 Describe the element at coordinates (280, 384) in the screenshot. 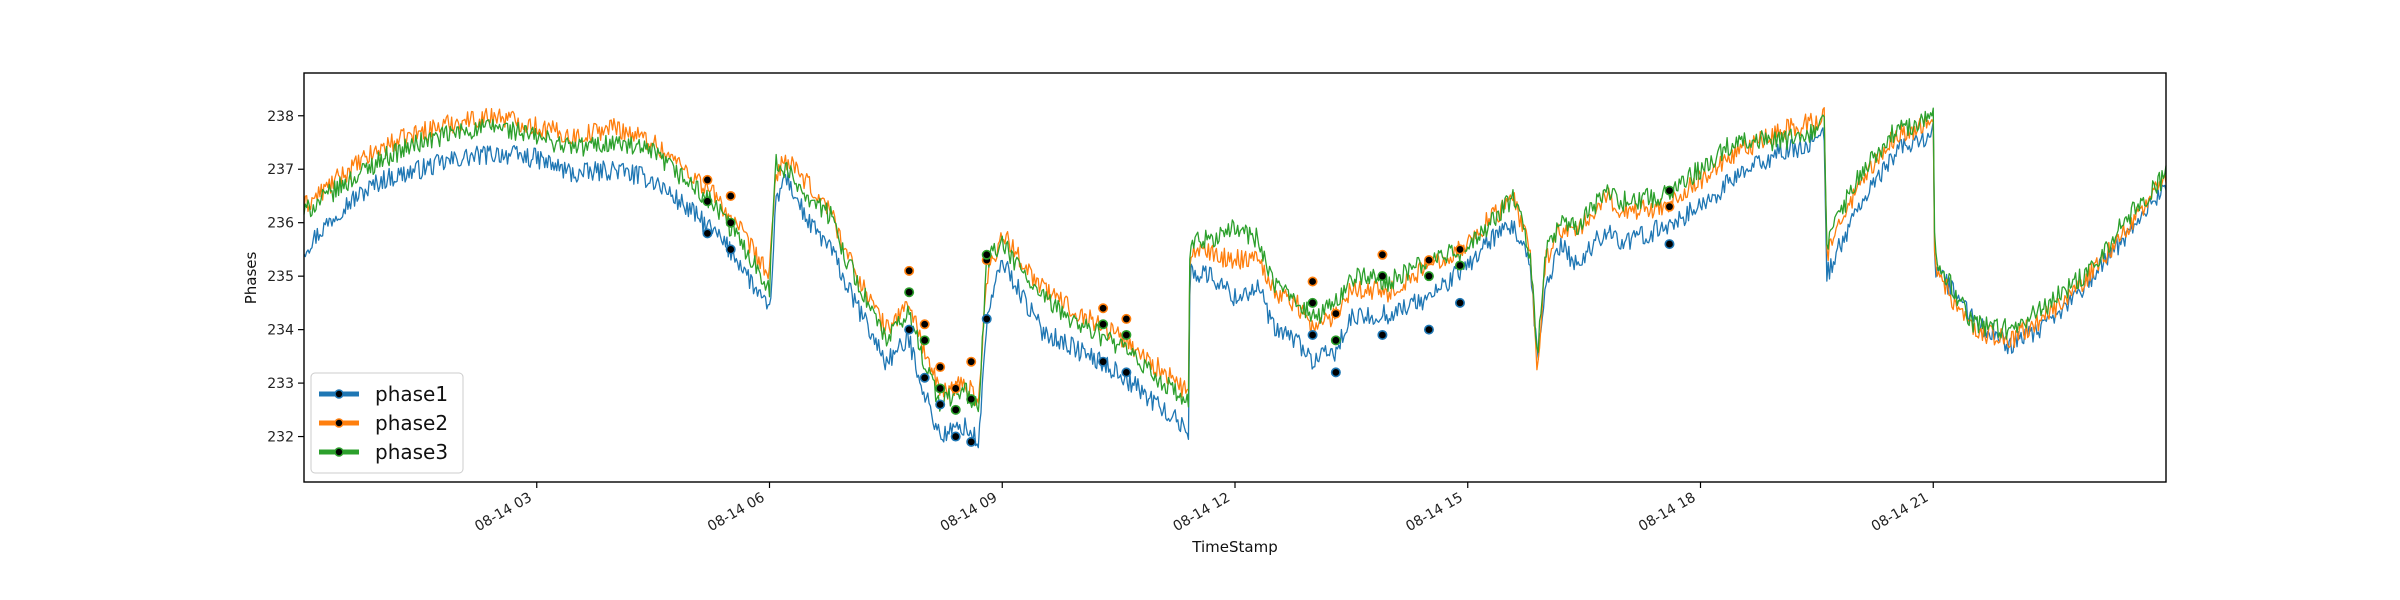

I see `y-tick-label: 233` at that location.